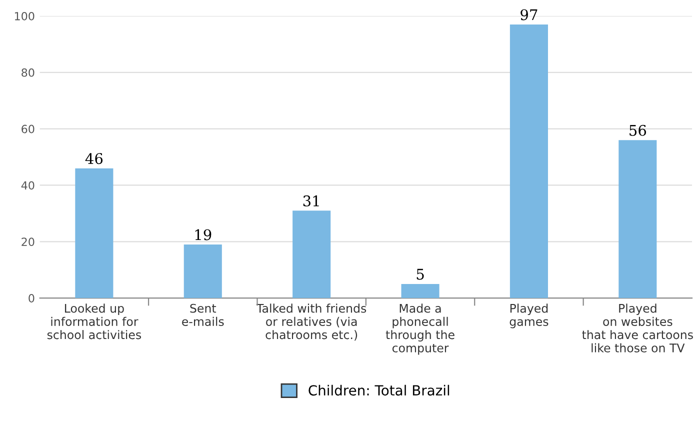  Describe the element at coordinates (94, 158) in the screenshot. I see `data-label: 46` at that location.